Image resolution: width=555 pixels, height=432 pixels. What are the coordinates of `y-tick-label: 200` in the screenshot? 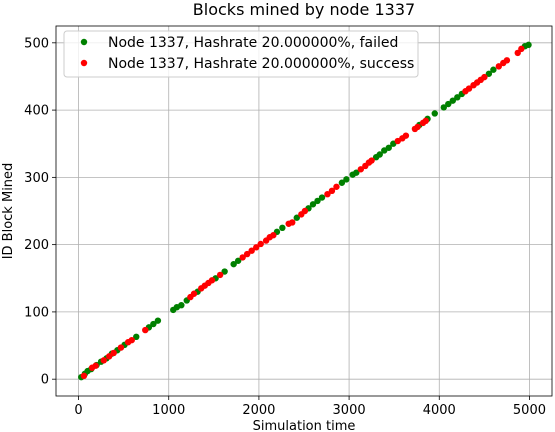 It's located at (36, 245).